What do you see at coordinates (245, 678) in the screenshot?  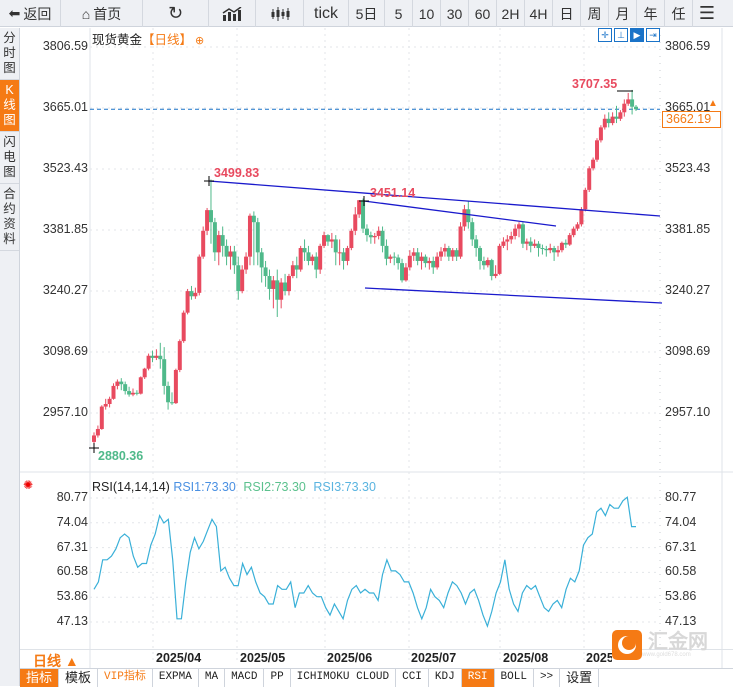 I see `indicator-tab: MACD` at bounding box center [245, 678].